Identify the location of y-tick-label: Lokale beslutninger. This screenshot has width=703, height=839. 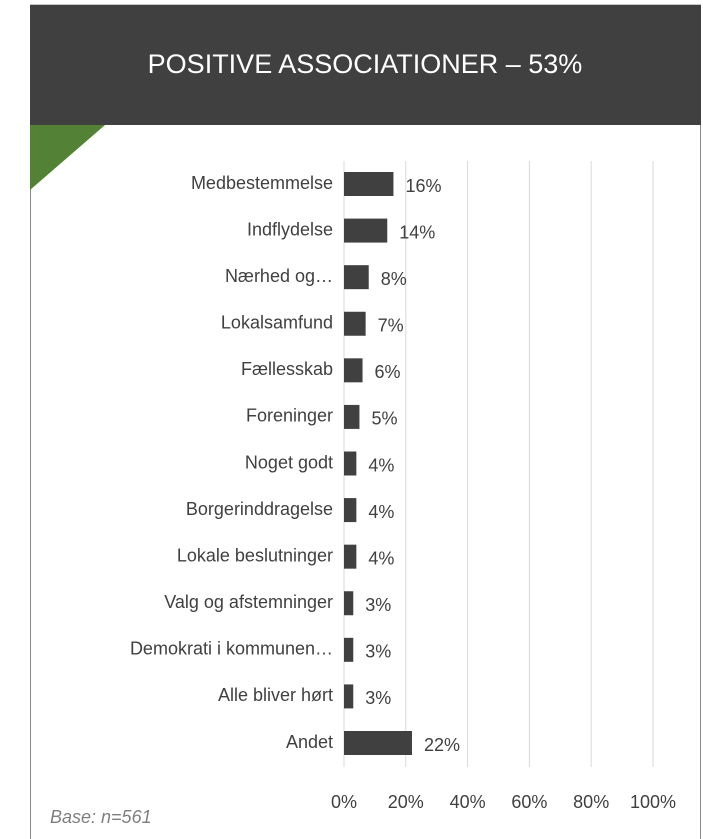
(255, 555).